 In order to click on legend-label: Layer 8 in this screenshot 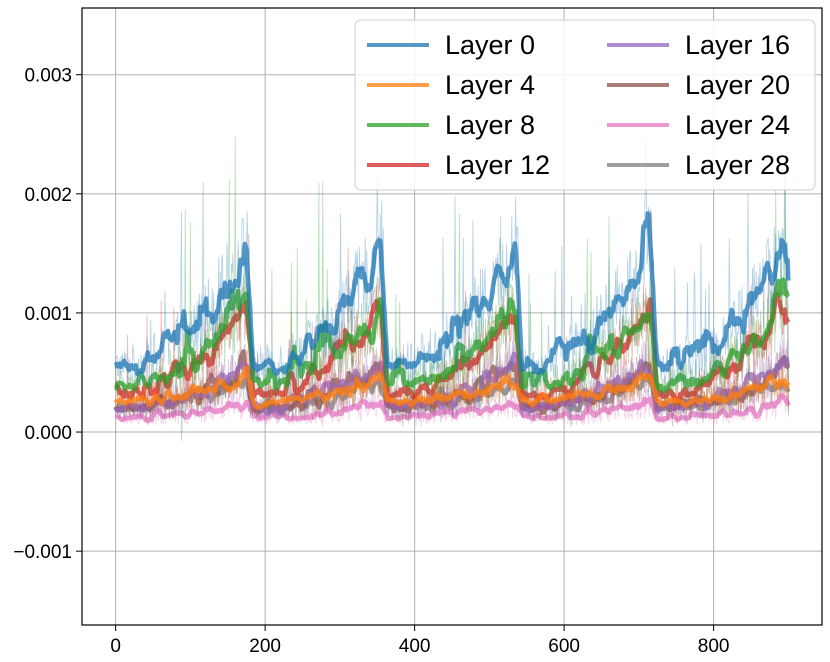, I will do `click(490, 125)`.